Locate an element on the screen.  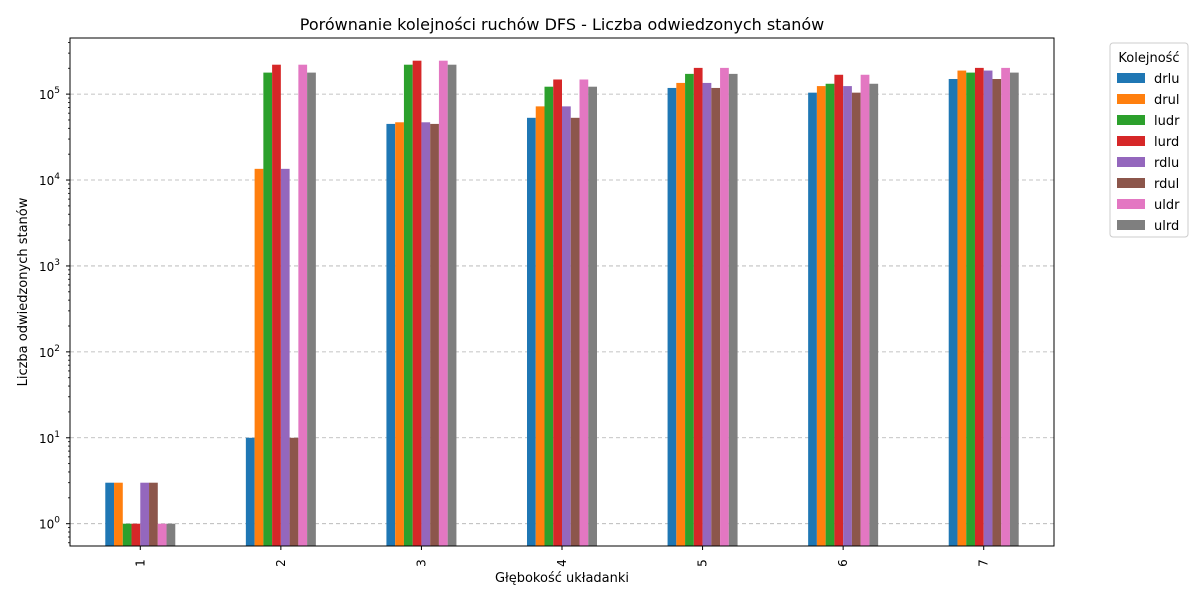
legend-label-ulrd: ulrd is located at coordinates (1166, 226).